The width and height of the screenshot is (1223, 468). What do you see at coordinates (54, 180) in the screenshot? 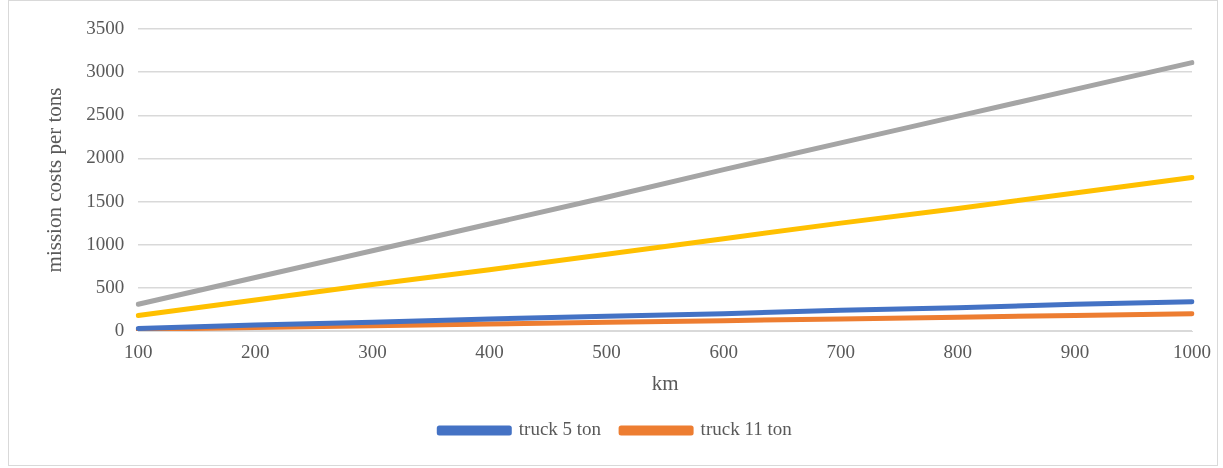
I see `y-axis-title: mission costs per tons` at bounding box center [54, 180].